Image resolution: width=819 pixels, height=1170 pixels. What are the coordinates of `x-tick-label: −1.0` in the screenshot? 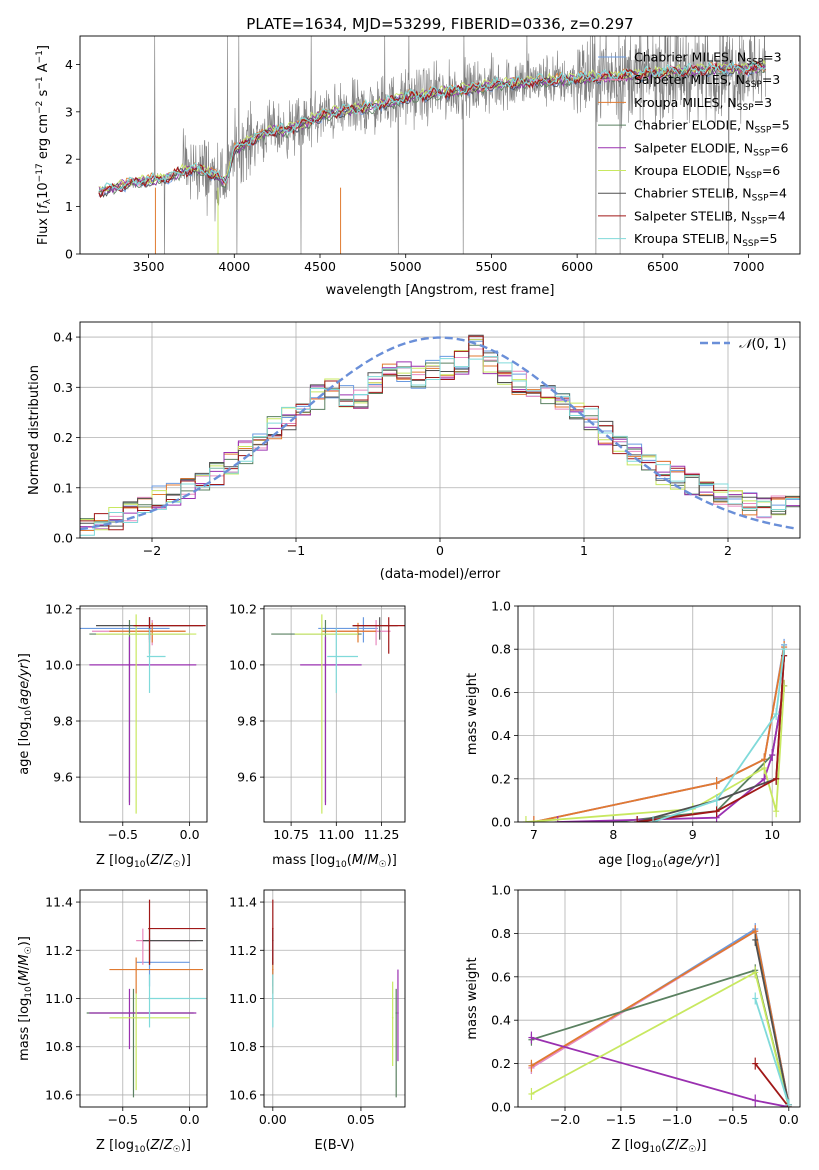 It's located at (677, 1119).